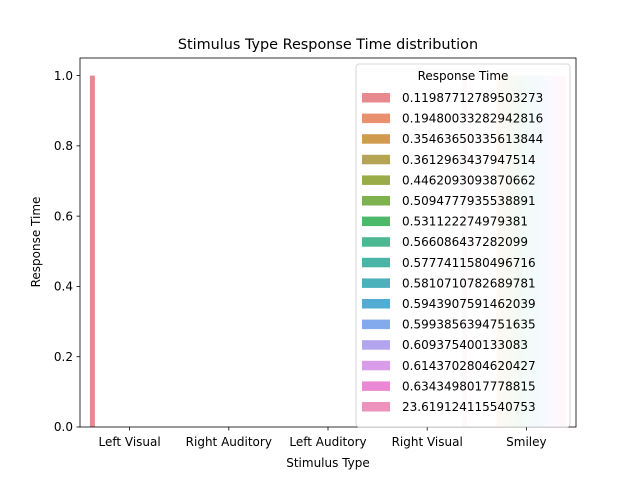 The image size is (640, 485). What do you see at coordinates (63, 216) in the screenshot?
I see `y-tick-label: 0.6` at bounding box center [63, 216].